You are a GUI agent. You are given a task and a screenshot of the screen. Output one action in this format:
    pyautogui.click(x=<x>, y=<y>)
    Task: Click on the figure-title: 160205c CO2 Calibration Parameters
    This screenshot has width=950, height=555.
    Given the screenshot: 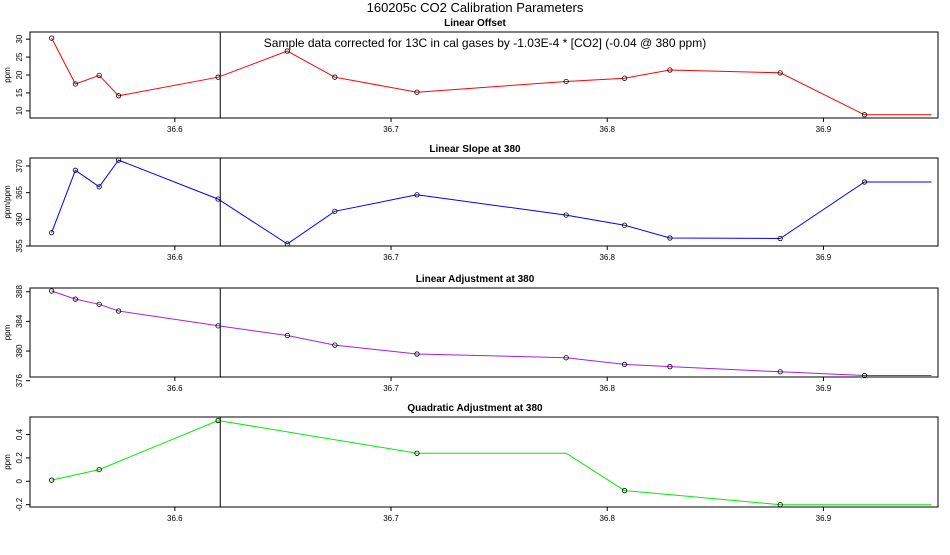 What is the action you would take?
    pyautogui.click(x=475, y=7)
    